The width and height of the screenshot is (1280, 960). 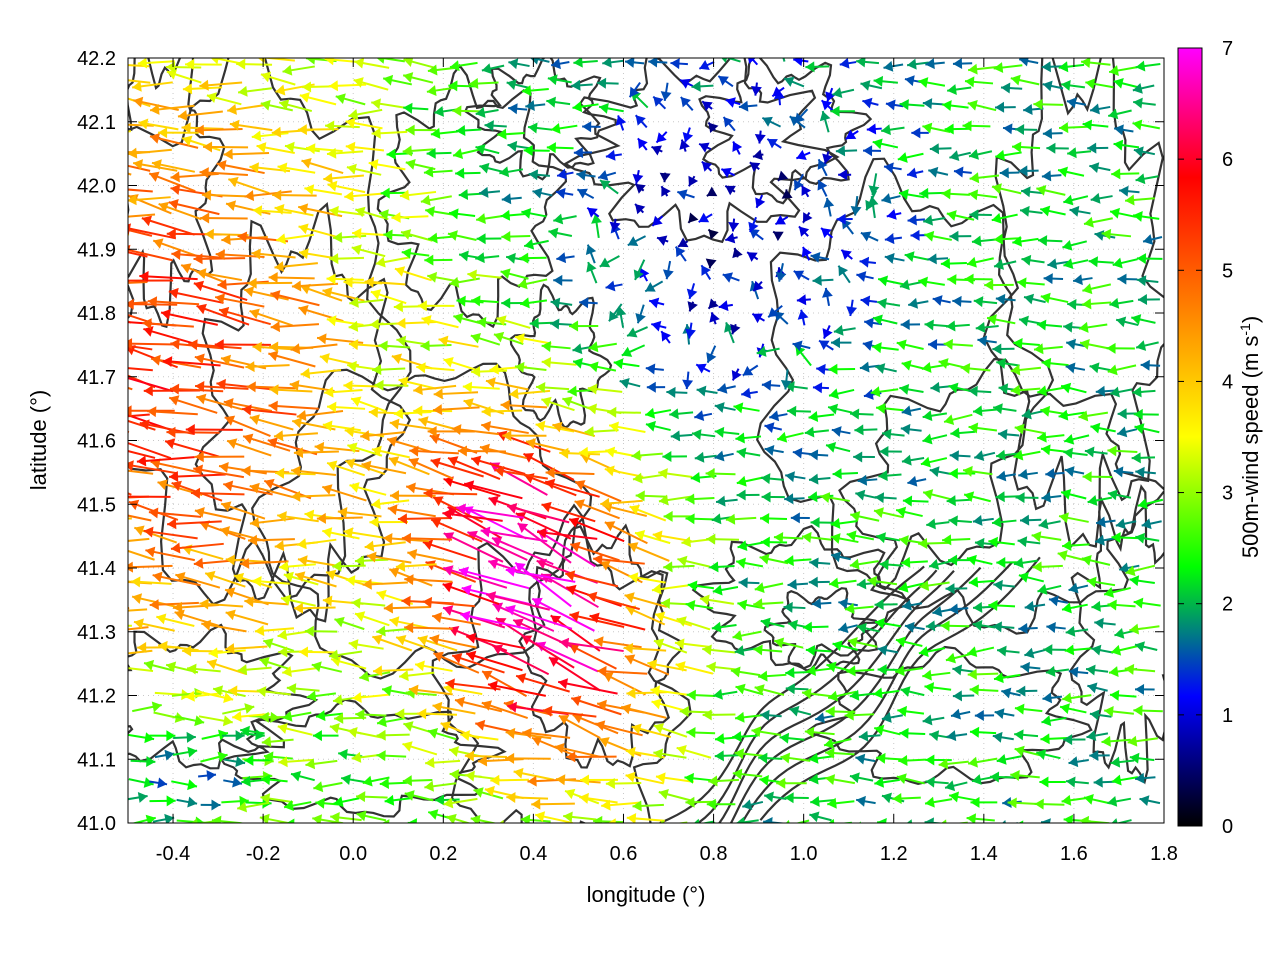 What do you see at coordinates (714, 854) in the screenshot?
I see `x-tick-label: 0.8` at bounding box center [714, 854].